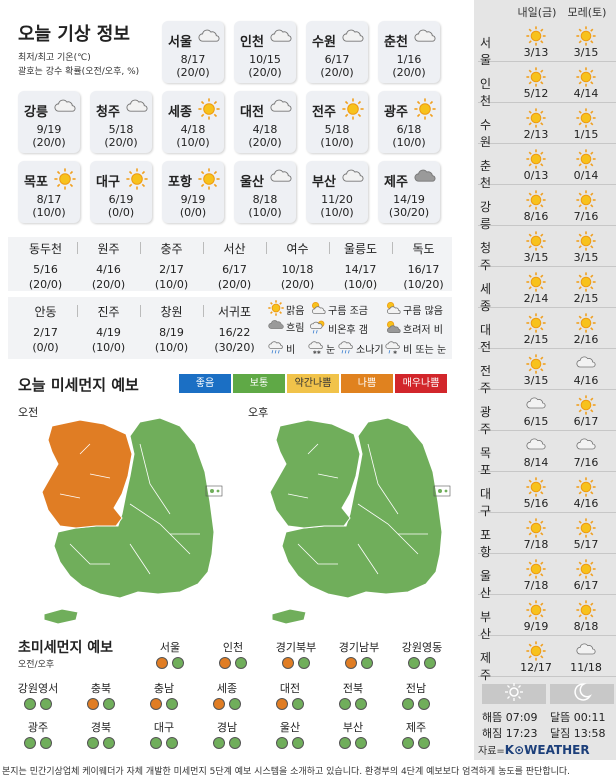 The image size is (616, 779). I want to click on fine-dust-region: 강원영동, so click(422, 654).